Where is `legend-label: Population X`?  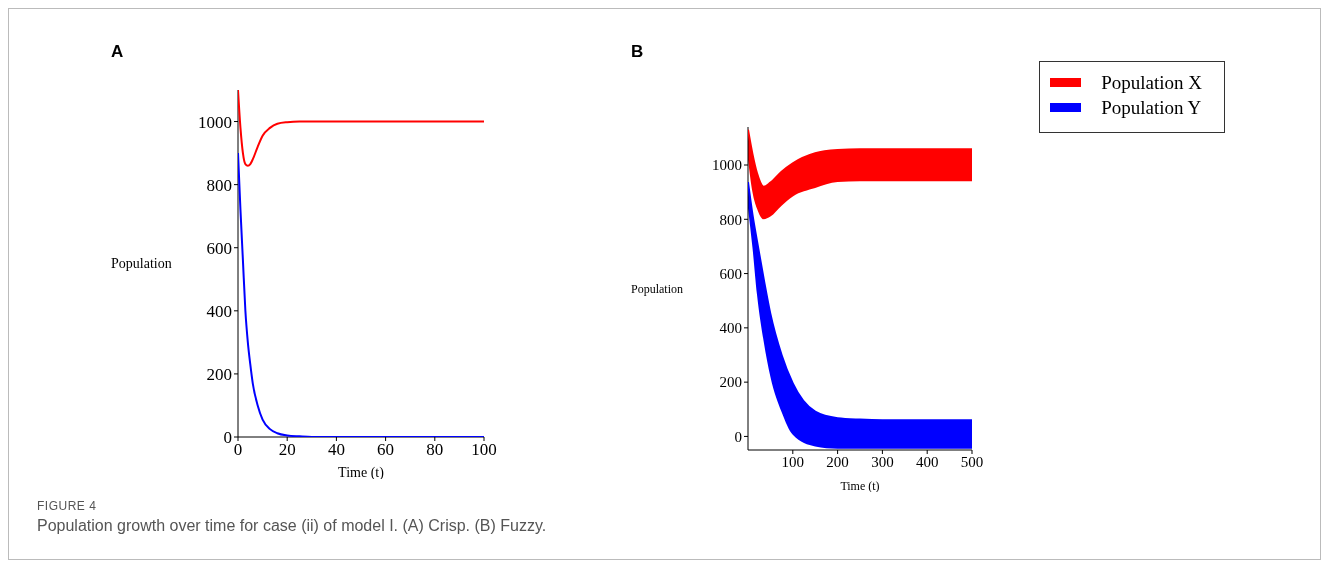
legend-label: Population X is located at coordinates (1151, 82).